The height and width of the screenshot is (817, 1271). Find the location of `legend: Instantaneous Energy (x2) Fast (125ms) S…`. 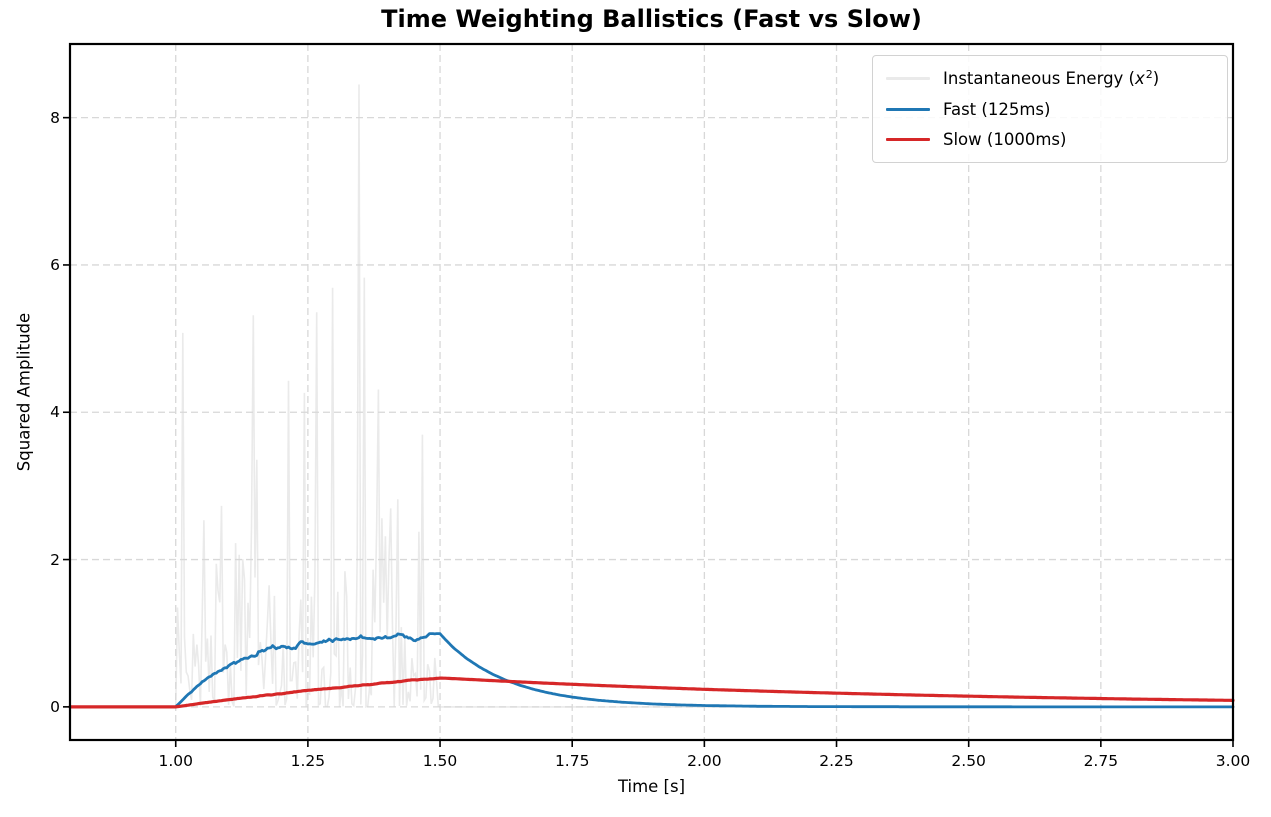

legend: Instantaneous Energy (x2) Fast (125ms) S… is located at coordinates (1050, 109).